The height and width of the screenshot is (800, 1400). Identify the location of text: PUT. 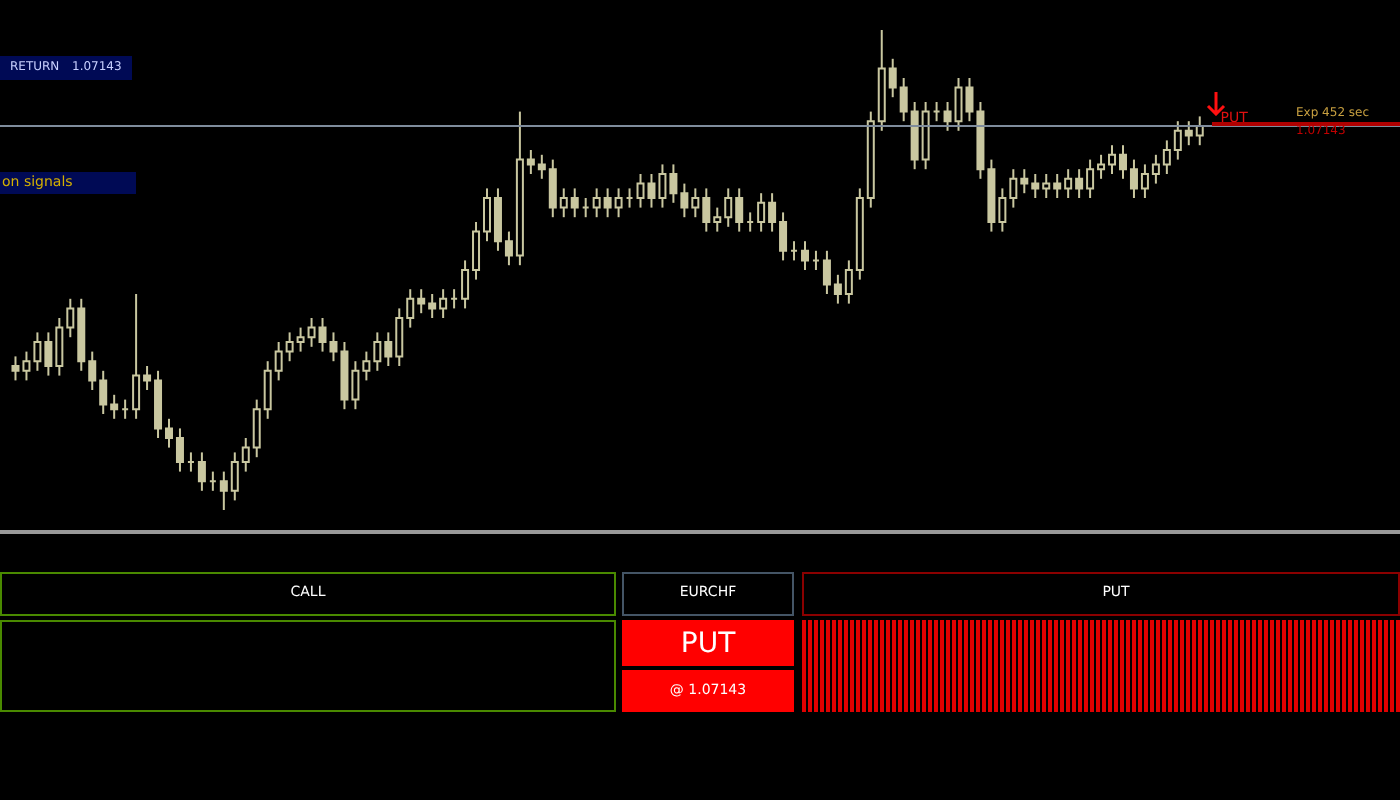
(708, 644).